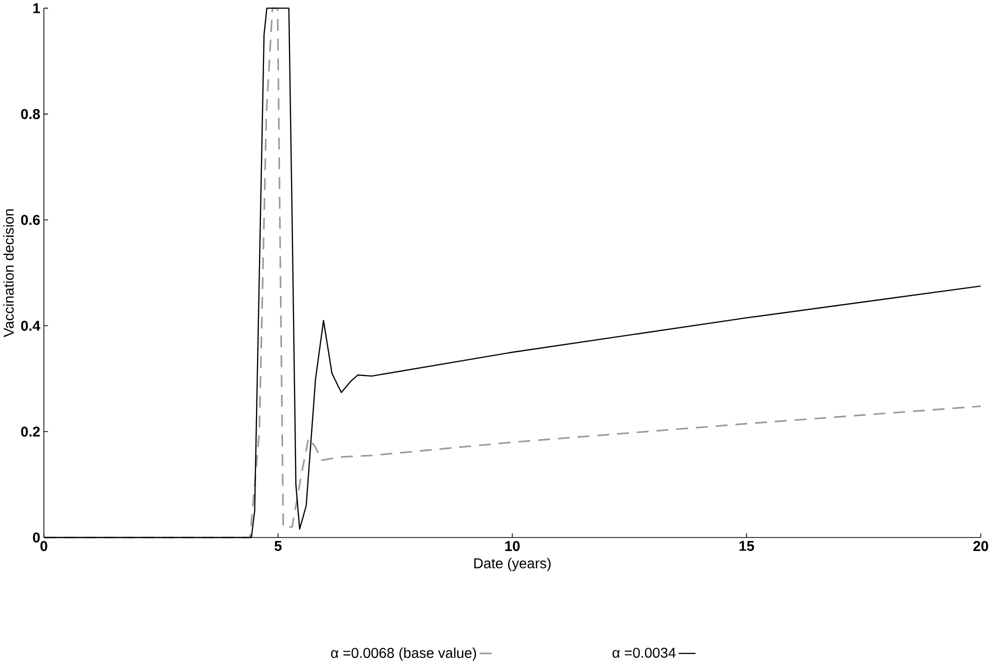 This screenshot has height=663, width=992. I want to click on x-tick-label: 15, so click(747, 545).